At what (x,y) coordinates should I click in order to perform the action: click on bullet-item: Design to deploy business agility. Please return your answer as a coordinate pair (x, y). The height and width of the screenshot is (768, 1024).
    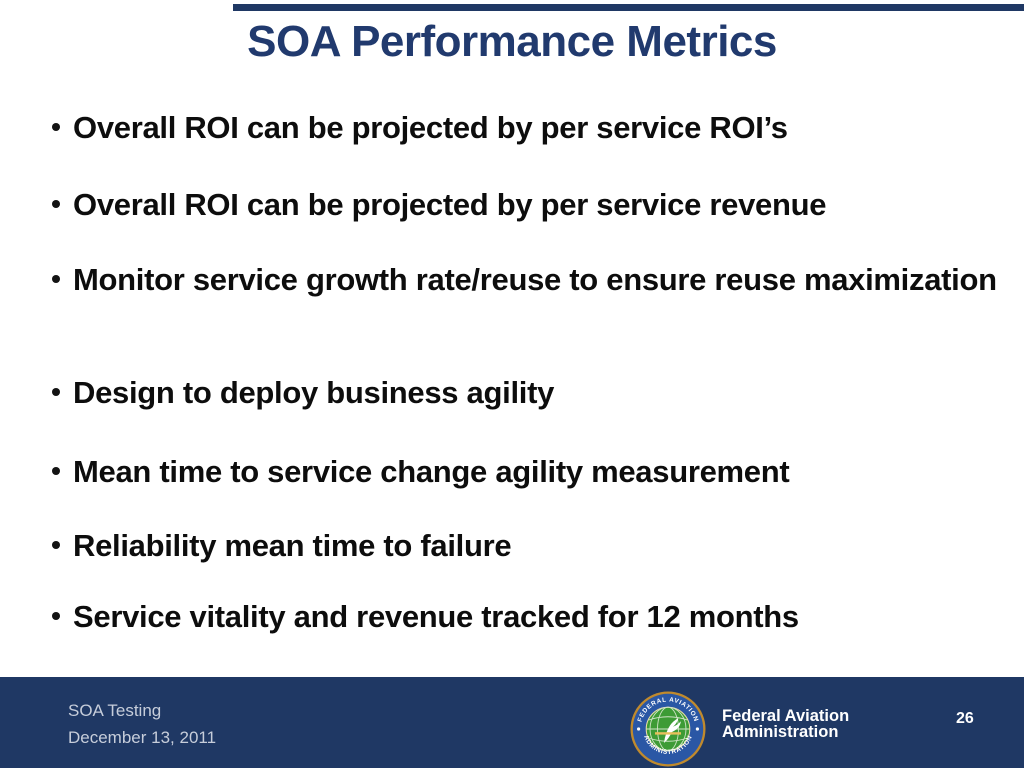
    Looking at the image, I should click on (535, 392).